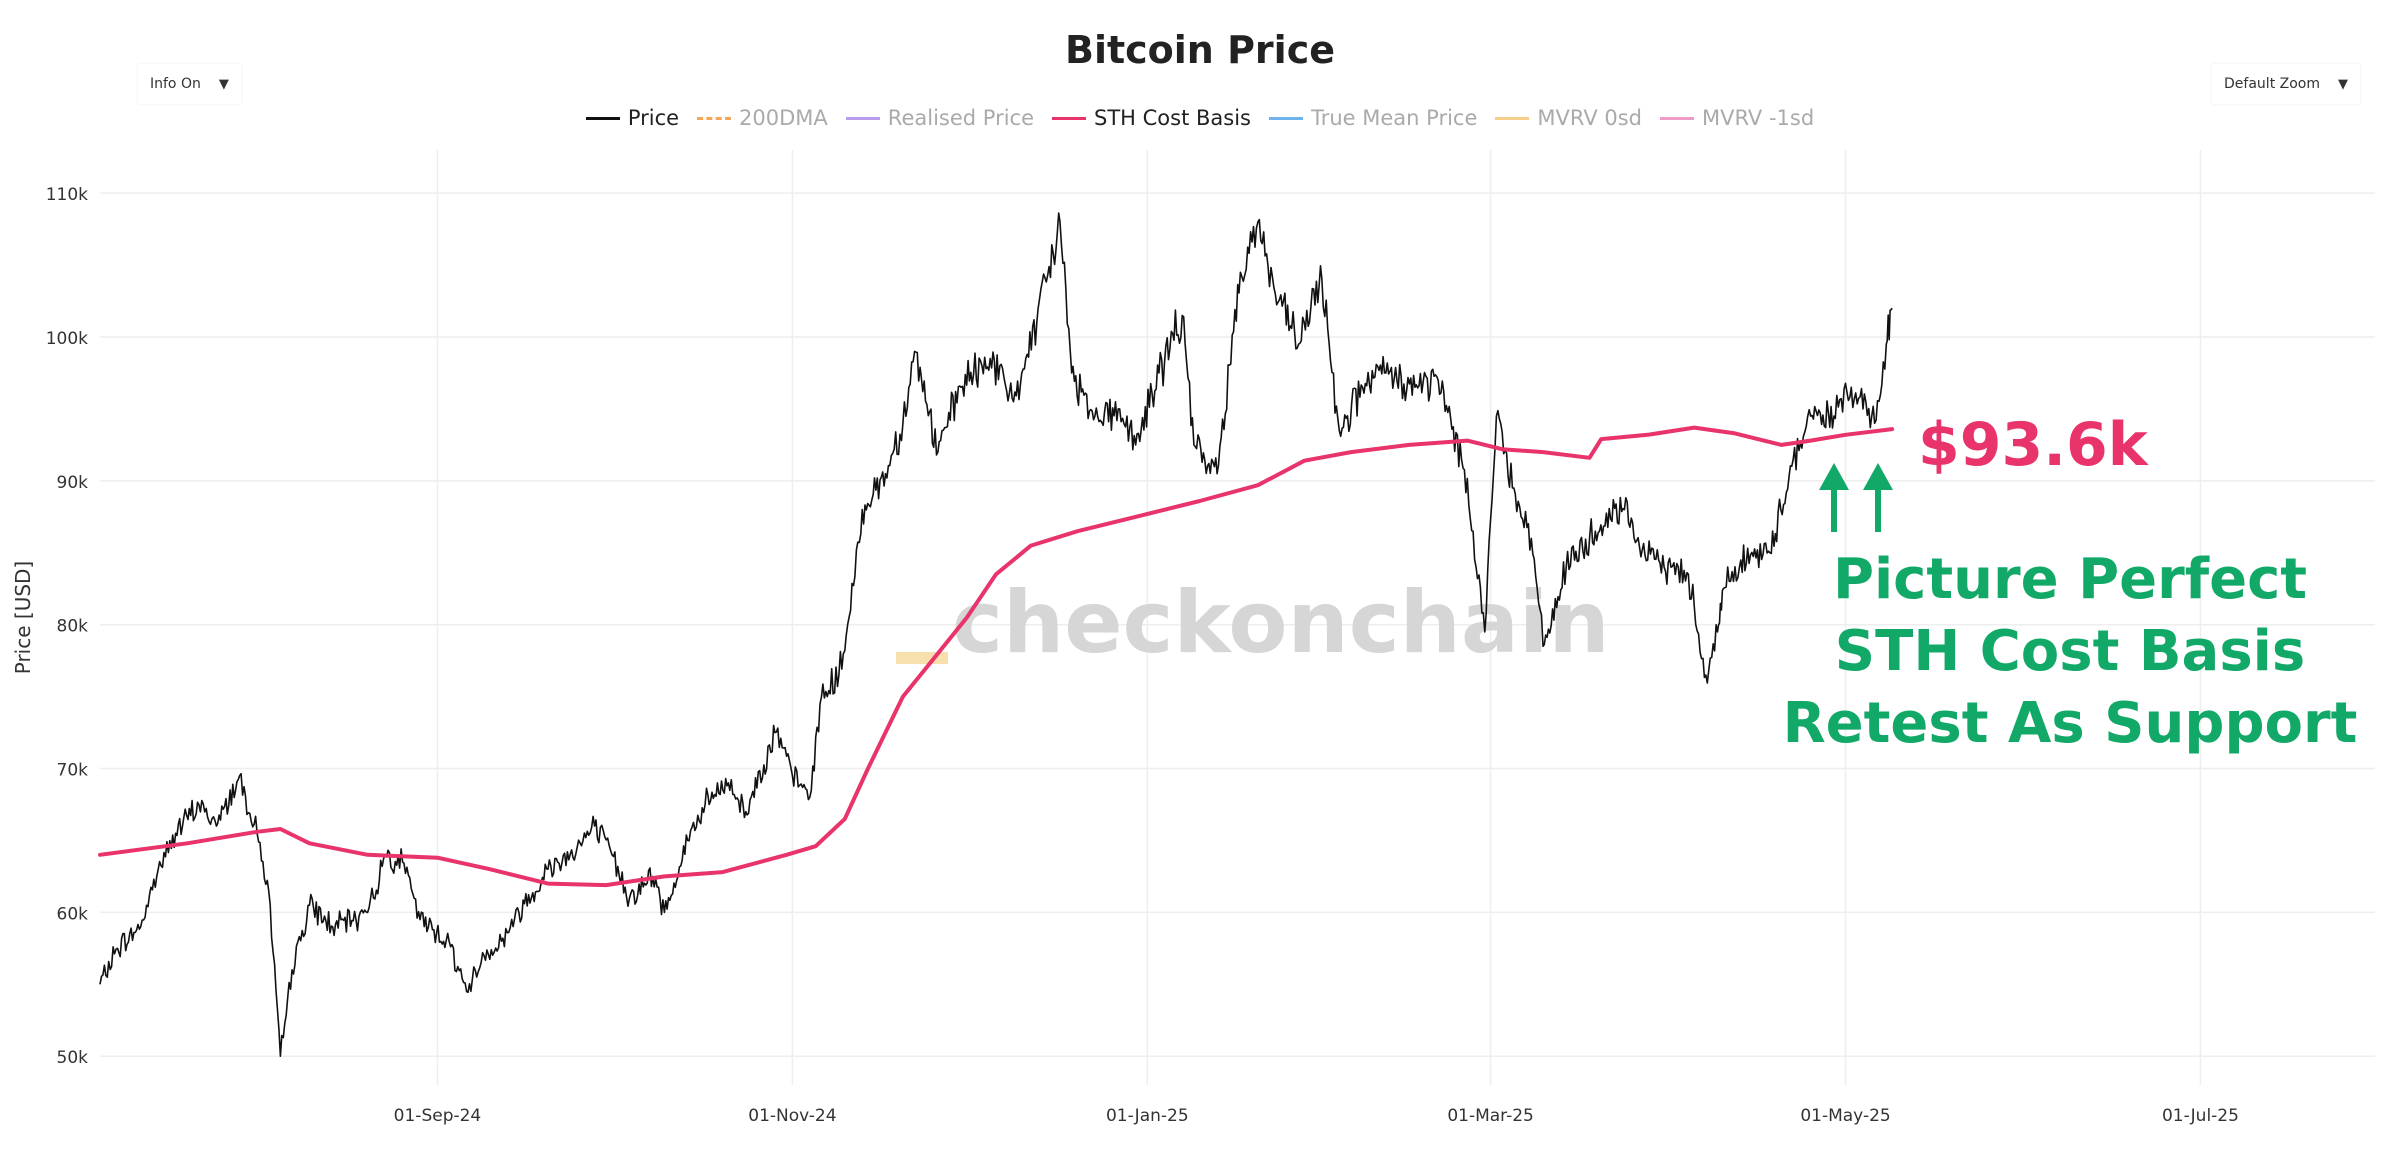 This screenshot has width=2400, height=1164. I want to click on legend-item: 200DMA, so click(762, 118).